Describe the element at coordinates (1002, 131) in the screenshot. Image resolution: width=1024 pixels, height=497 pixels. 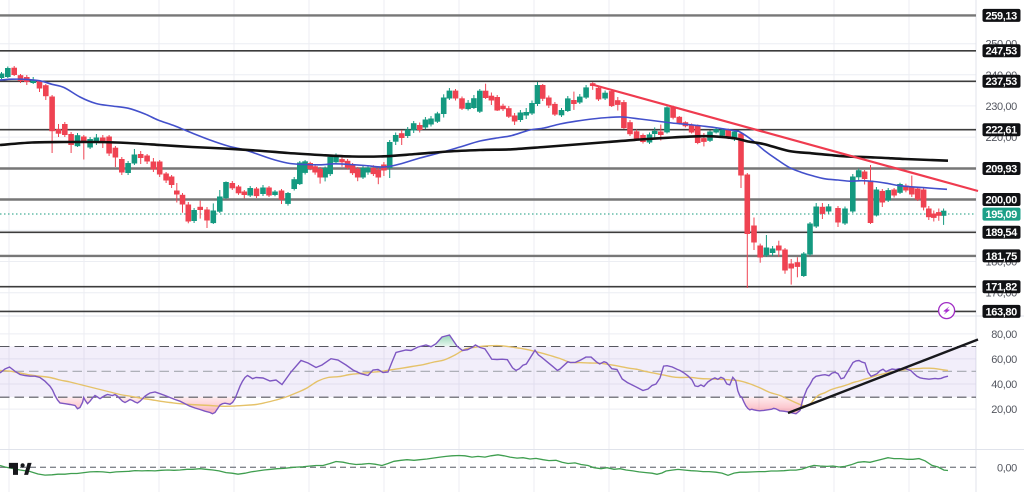
I see `svg-text: 222,61` at that location.